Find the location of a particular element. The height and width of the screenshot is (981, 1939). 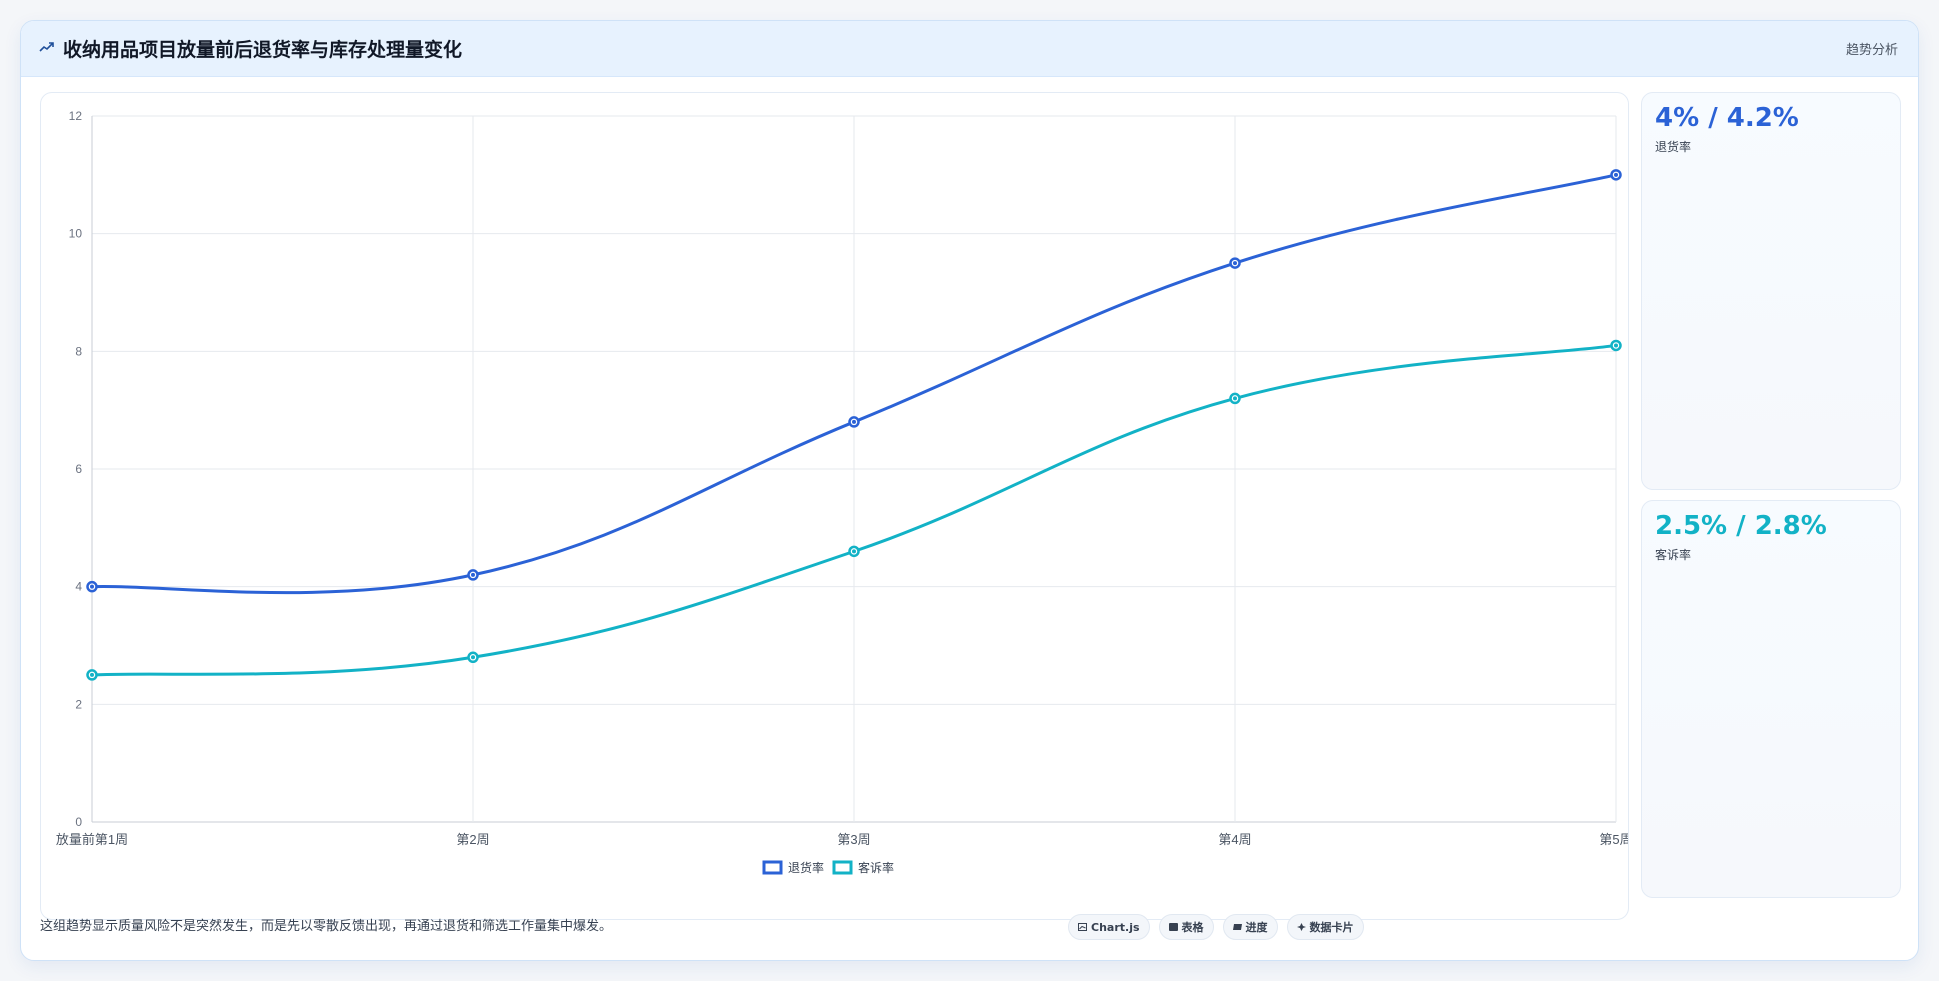

table-icon is located at coordinates (1173, 927).